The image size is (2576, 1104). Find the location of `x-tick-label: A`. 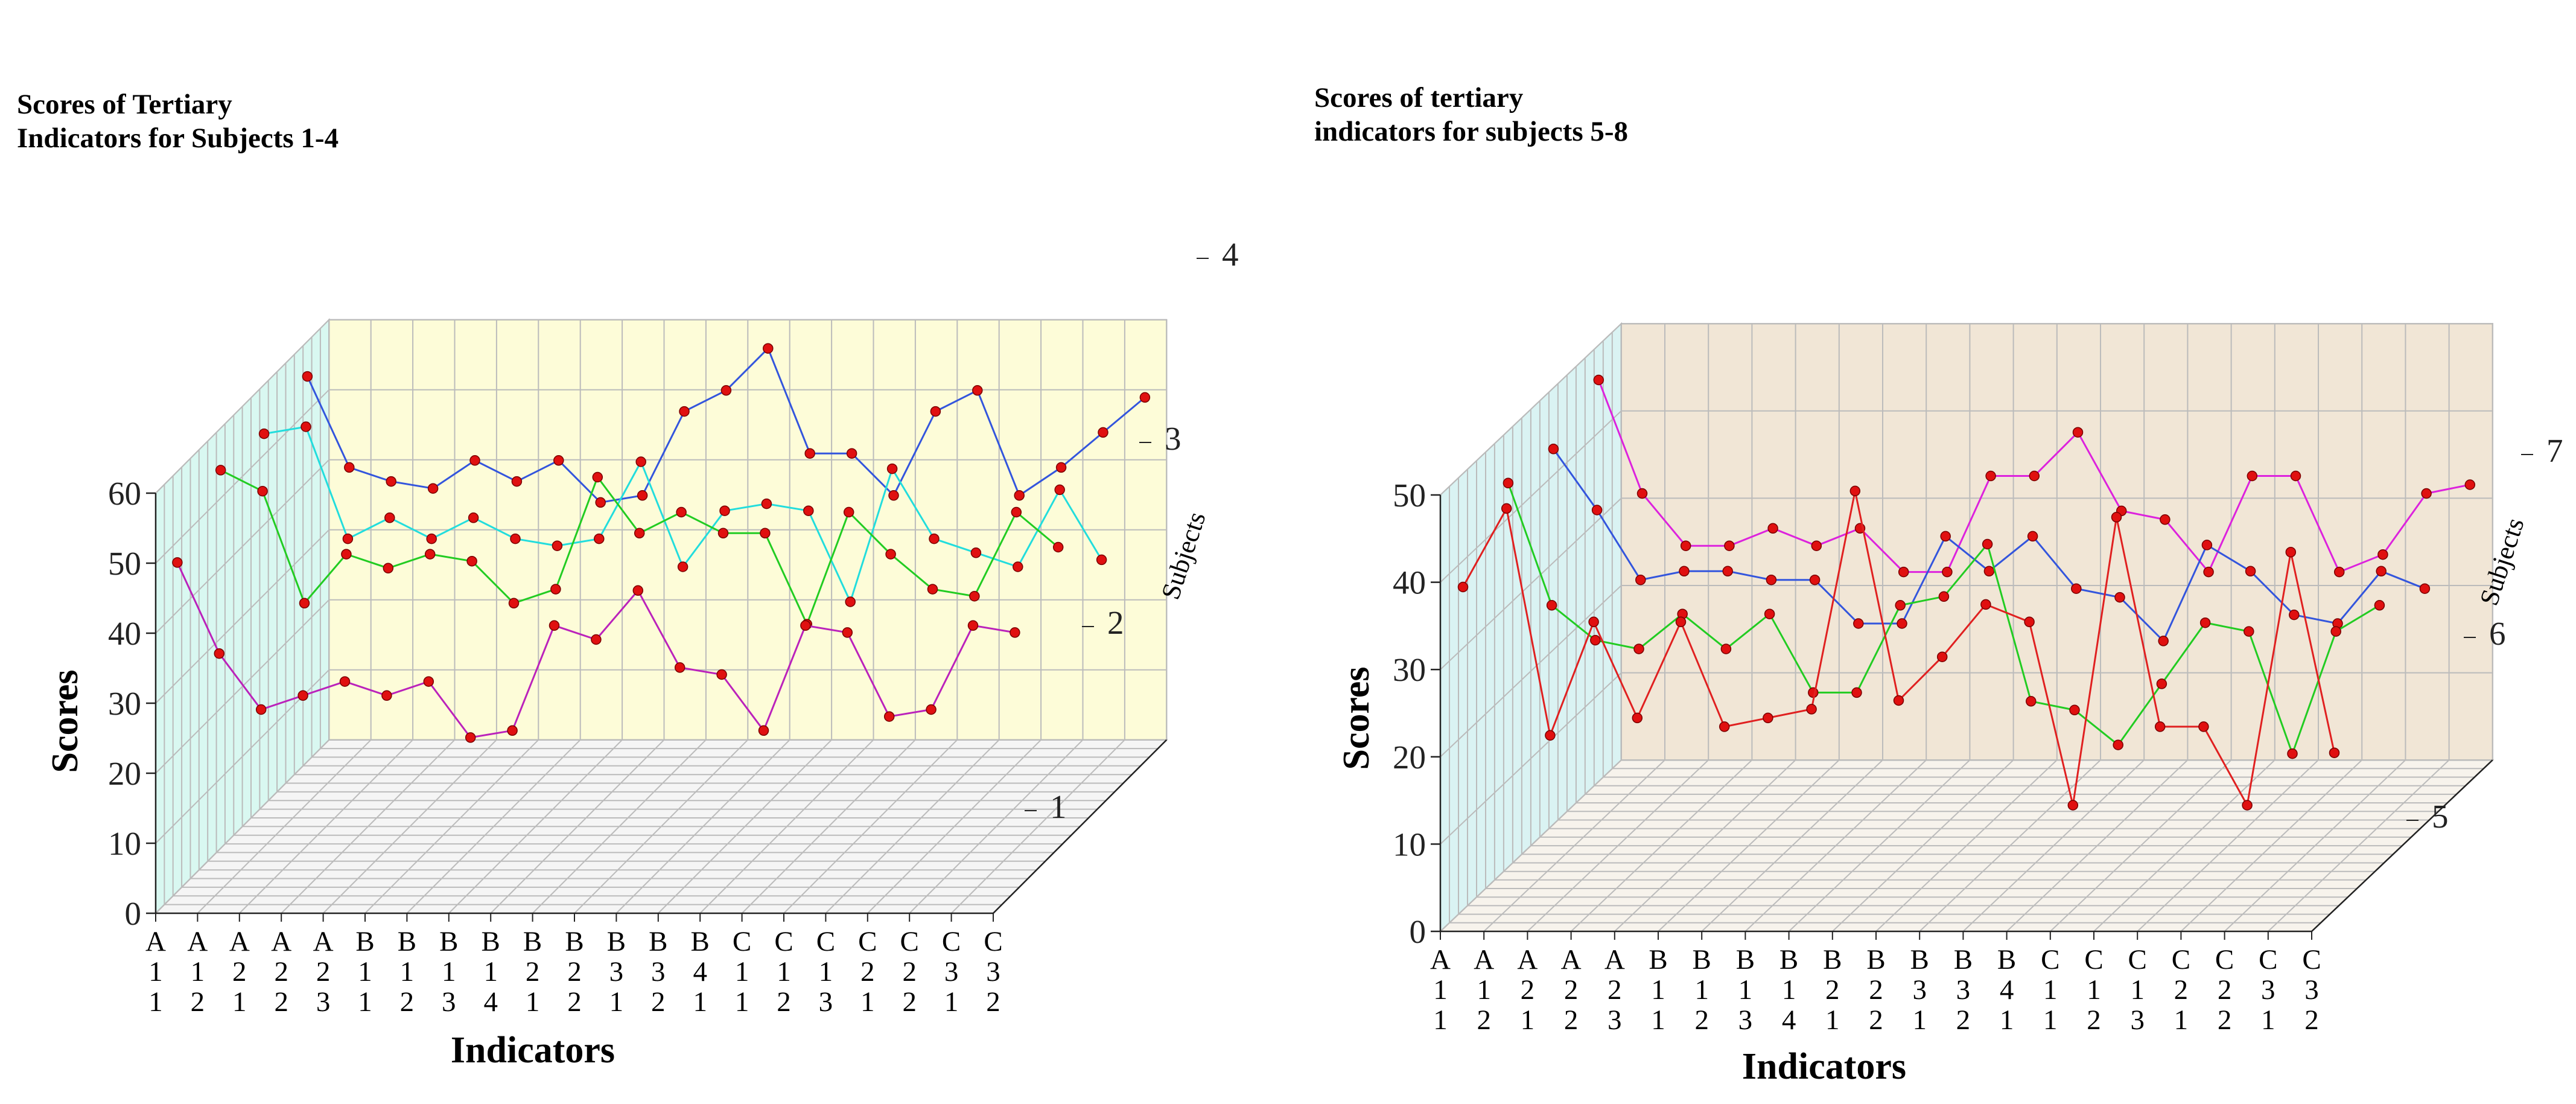

x-tick-label: A is located at coordinates (239, 941).